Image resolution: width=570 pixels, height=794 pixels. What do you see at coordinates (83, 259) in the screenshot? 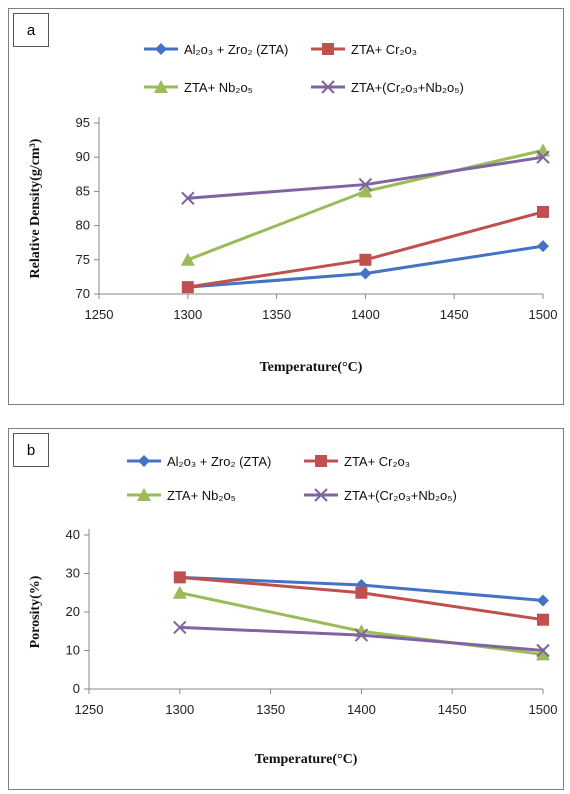
I see `y-tick-label: 75` at bounding box center [83, 259].